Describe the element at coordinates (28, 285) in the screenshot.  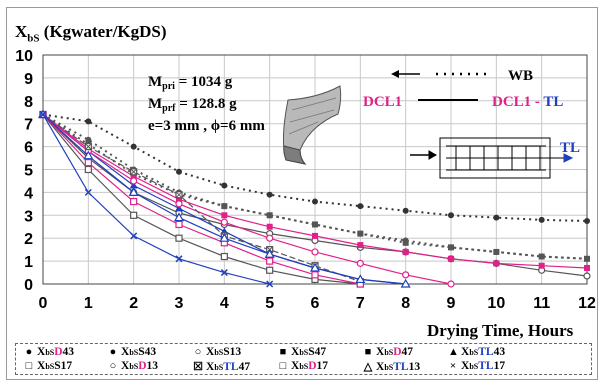
I see `y-tick-label: 0` at that location.